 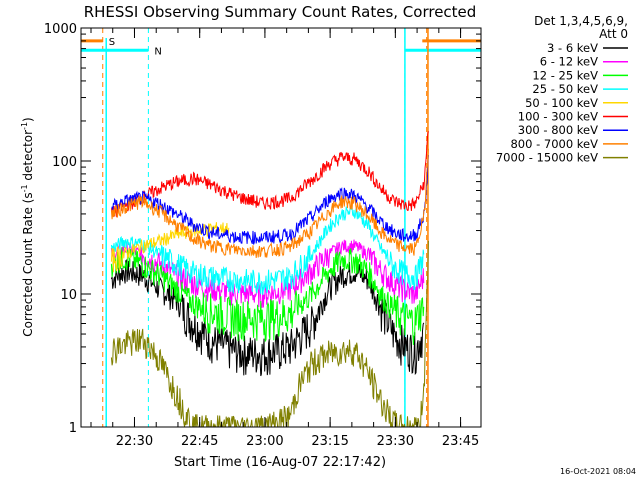 I want to click on legend-entry-label: 6 - 12 keV, so click(x=569, y=62).